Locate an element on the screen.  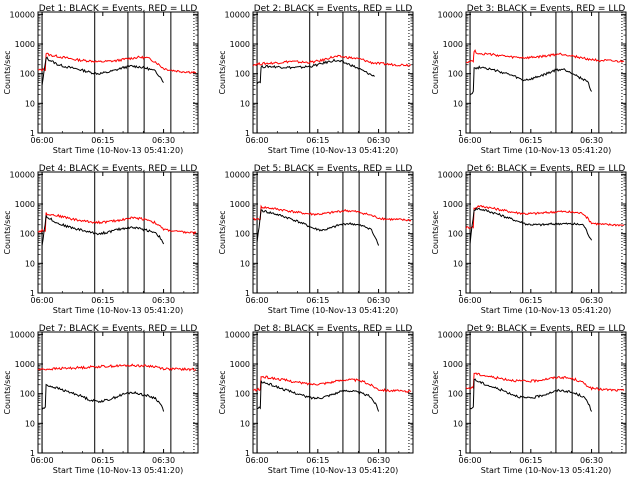
panel-title: Det 8: BLACK = Events, RED = LLD is located at coordinates (333, 329).